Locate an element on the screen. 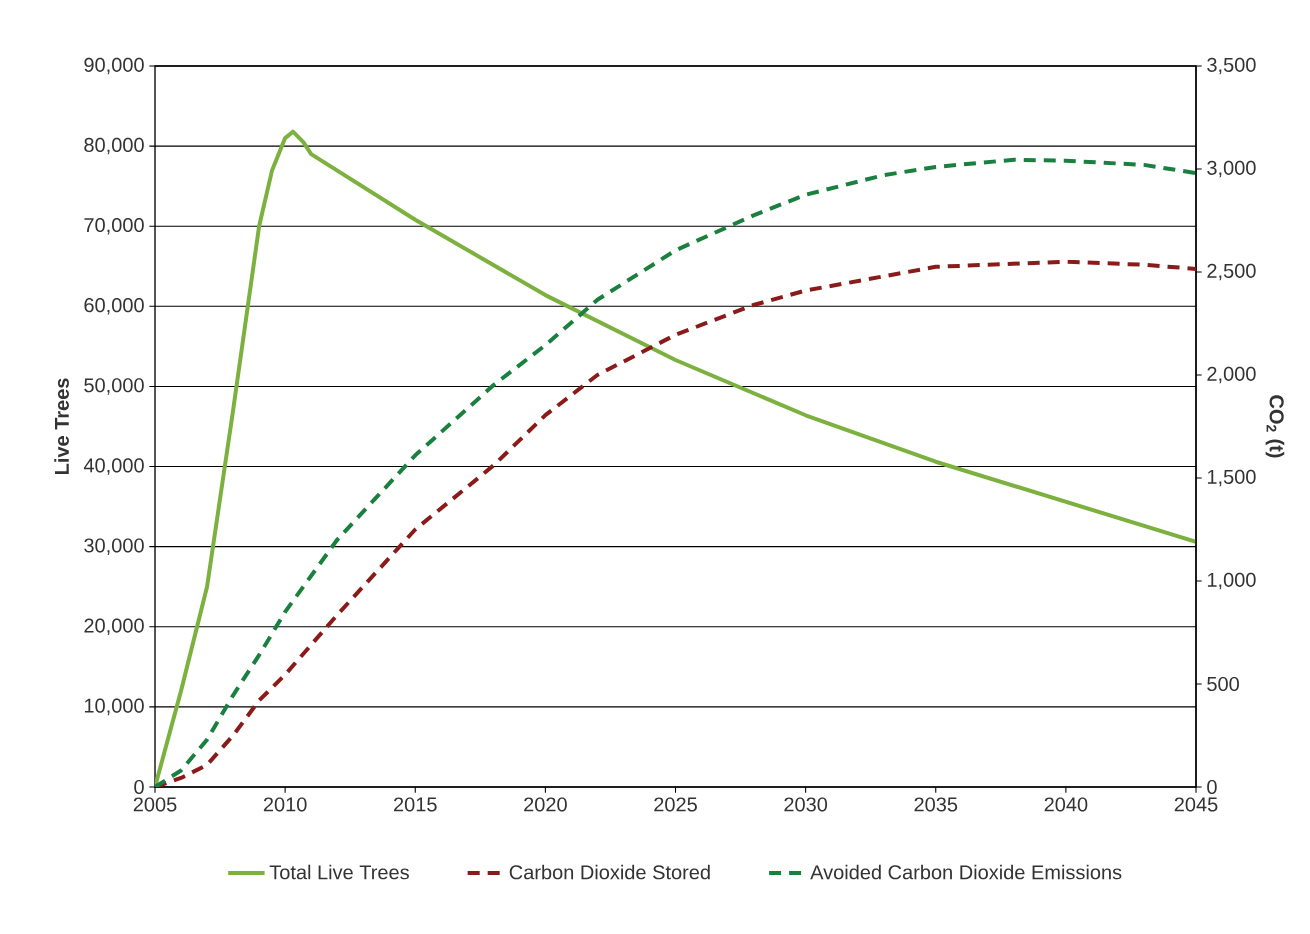 This screenshot has width=1310, height=934. y-axis-title: Live Trees is located at coordinates (61, 426).